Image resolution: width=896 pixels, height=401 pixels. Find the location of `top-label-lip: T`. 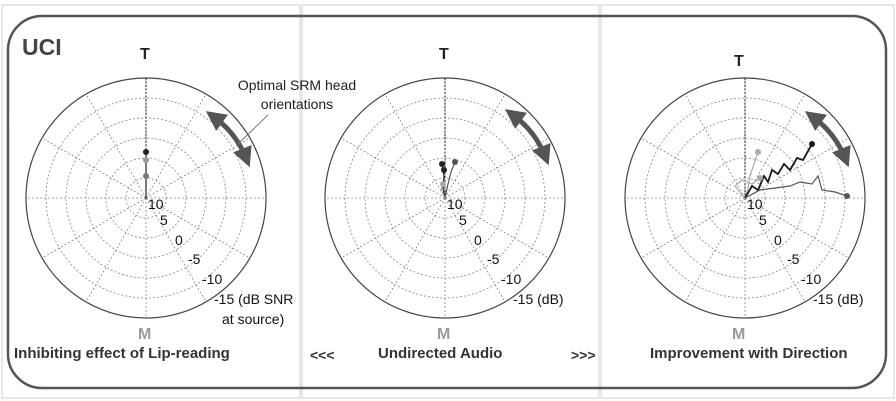

top-label-lip: T is located at coordinates (145, 54).